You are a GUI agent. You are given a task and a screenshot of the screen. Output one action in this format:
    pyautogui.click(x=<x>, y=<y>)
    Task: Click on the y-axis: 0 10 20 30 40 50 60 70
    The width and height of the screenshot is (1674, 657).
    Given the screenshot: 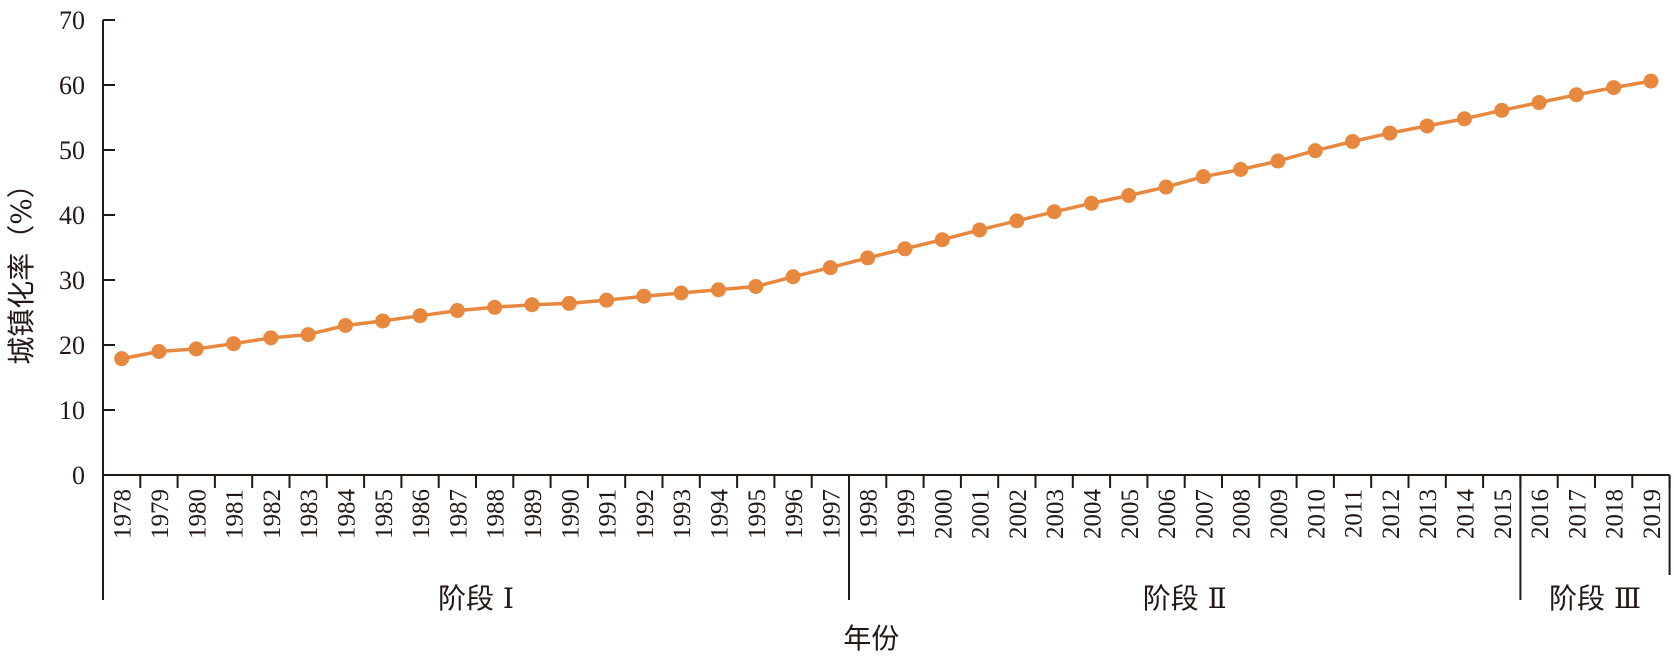 What is the action you would take?
    pyautogui.click(x=87, y=248)
    